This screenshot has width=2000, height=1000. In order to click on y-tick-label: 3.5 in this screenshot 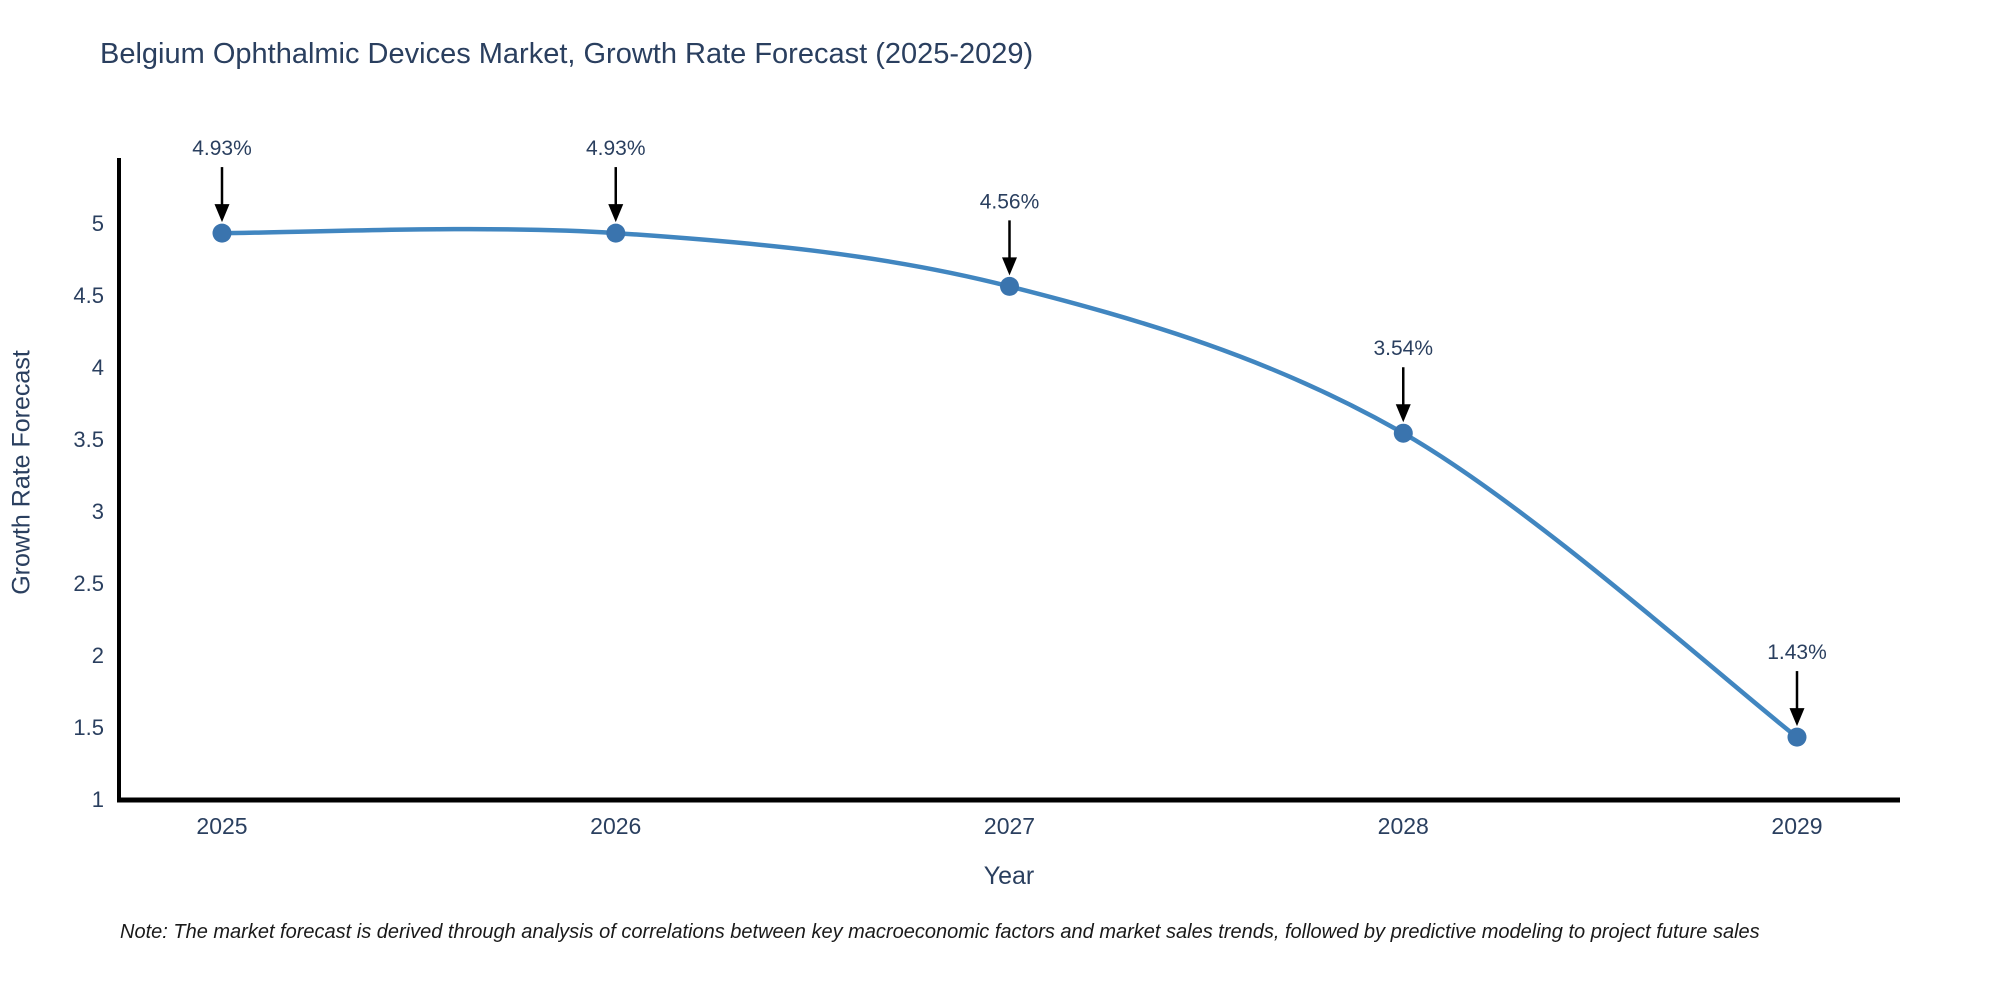, I will do `click(88, 439)`.